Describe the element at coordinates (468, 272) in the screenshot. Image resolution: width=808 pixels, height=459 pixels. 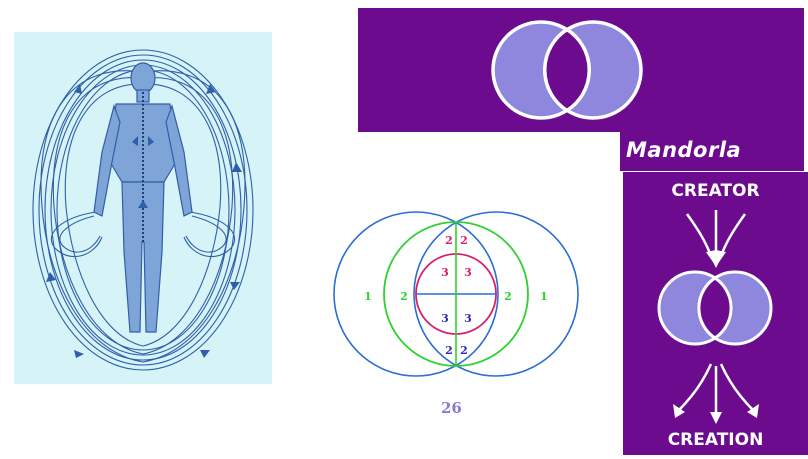
I see `label-inner-upper-right: 3` at that location.